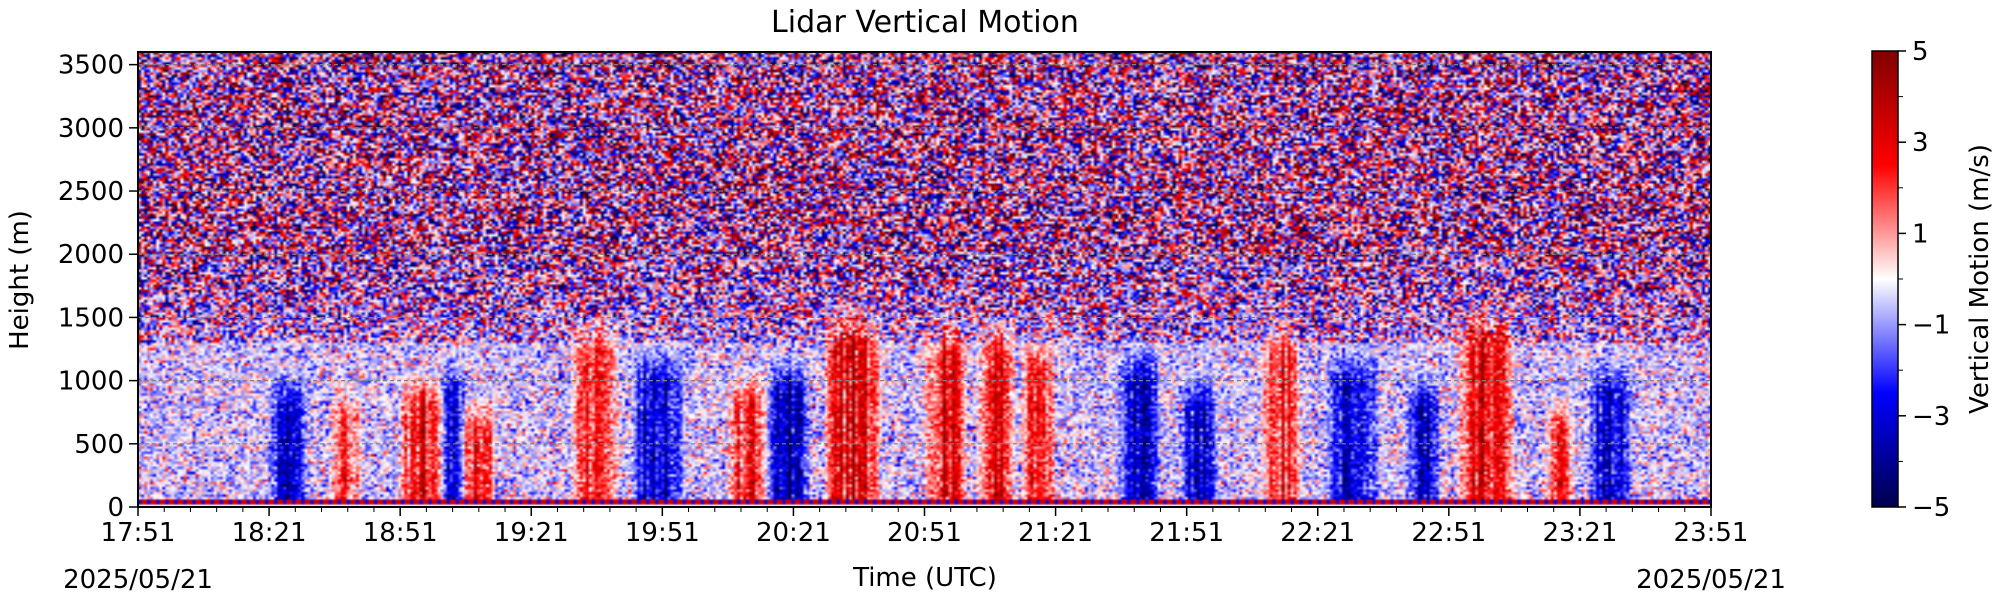 This screenshot has width=2000, height=600. What do you see at coordinates (1931, 508) in the screenshot?
I see `colorbar-tick-label: −5` at bounding box center [1931, 508].